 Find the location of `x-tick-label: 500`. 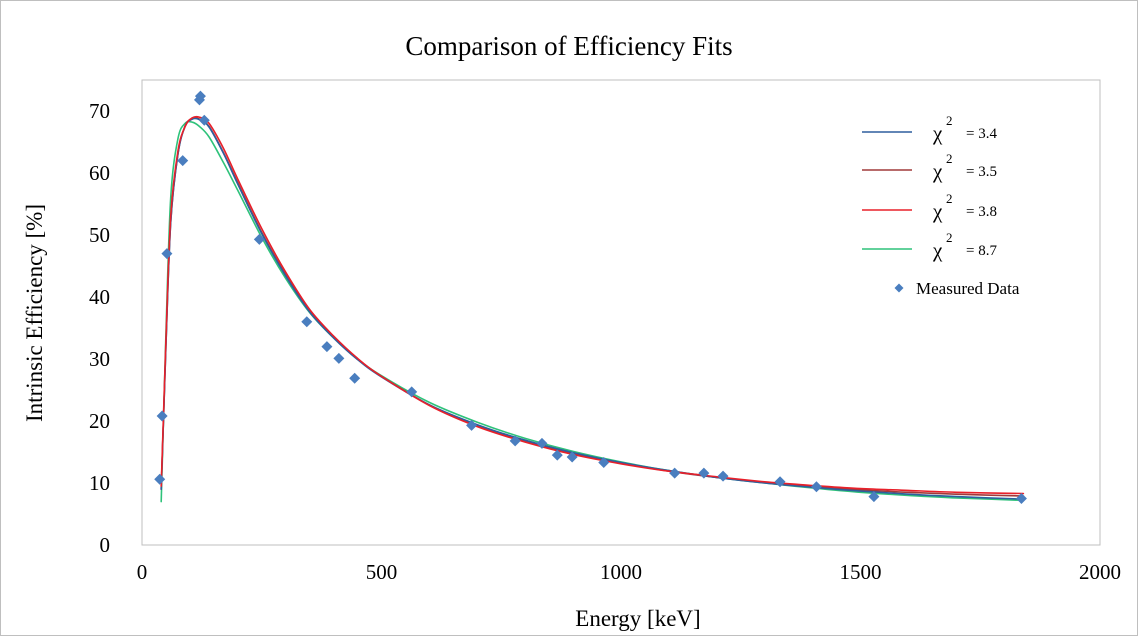

x-tick-label: 500 is located at coordinates (382, 572).